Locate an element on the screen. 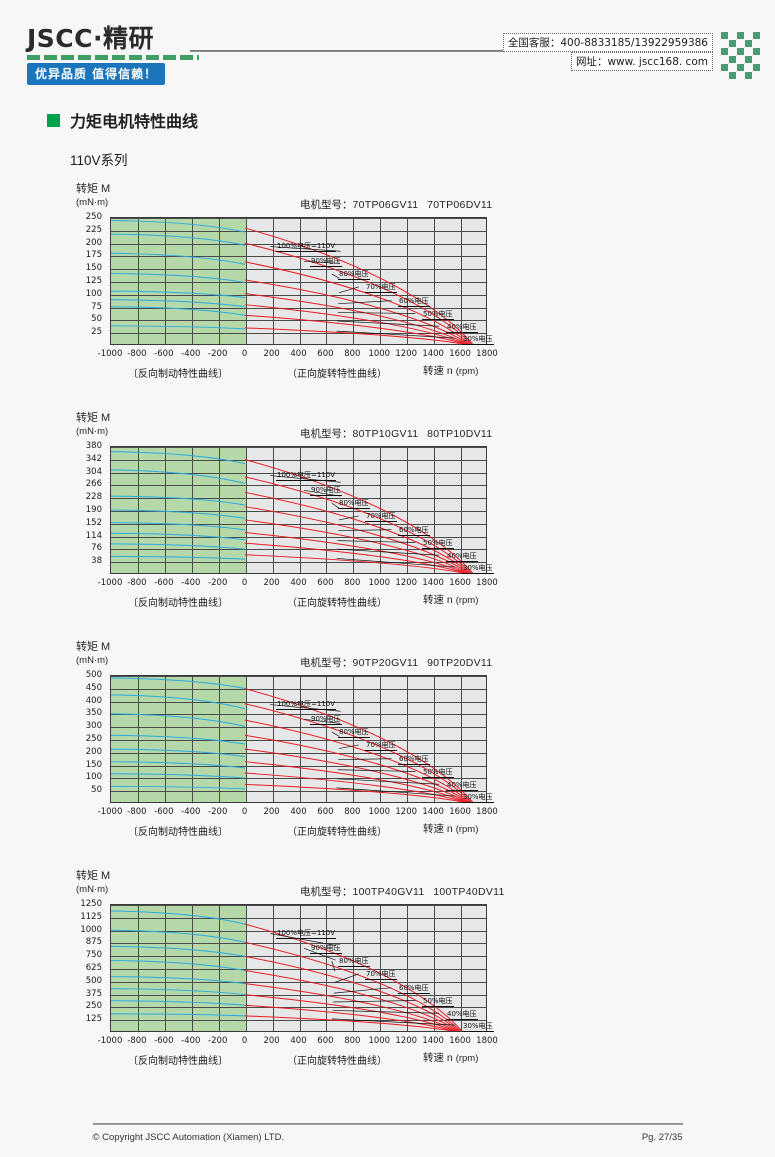  y-axis-tick: 125 is located at coordinates (93, 281).